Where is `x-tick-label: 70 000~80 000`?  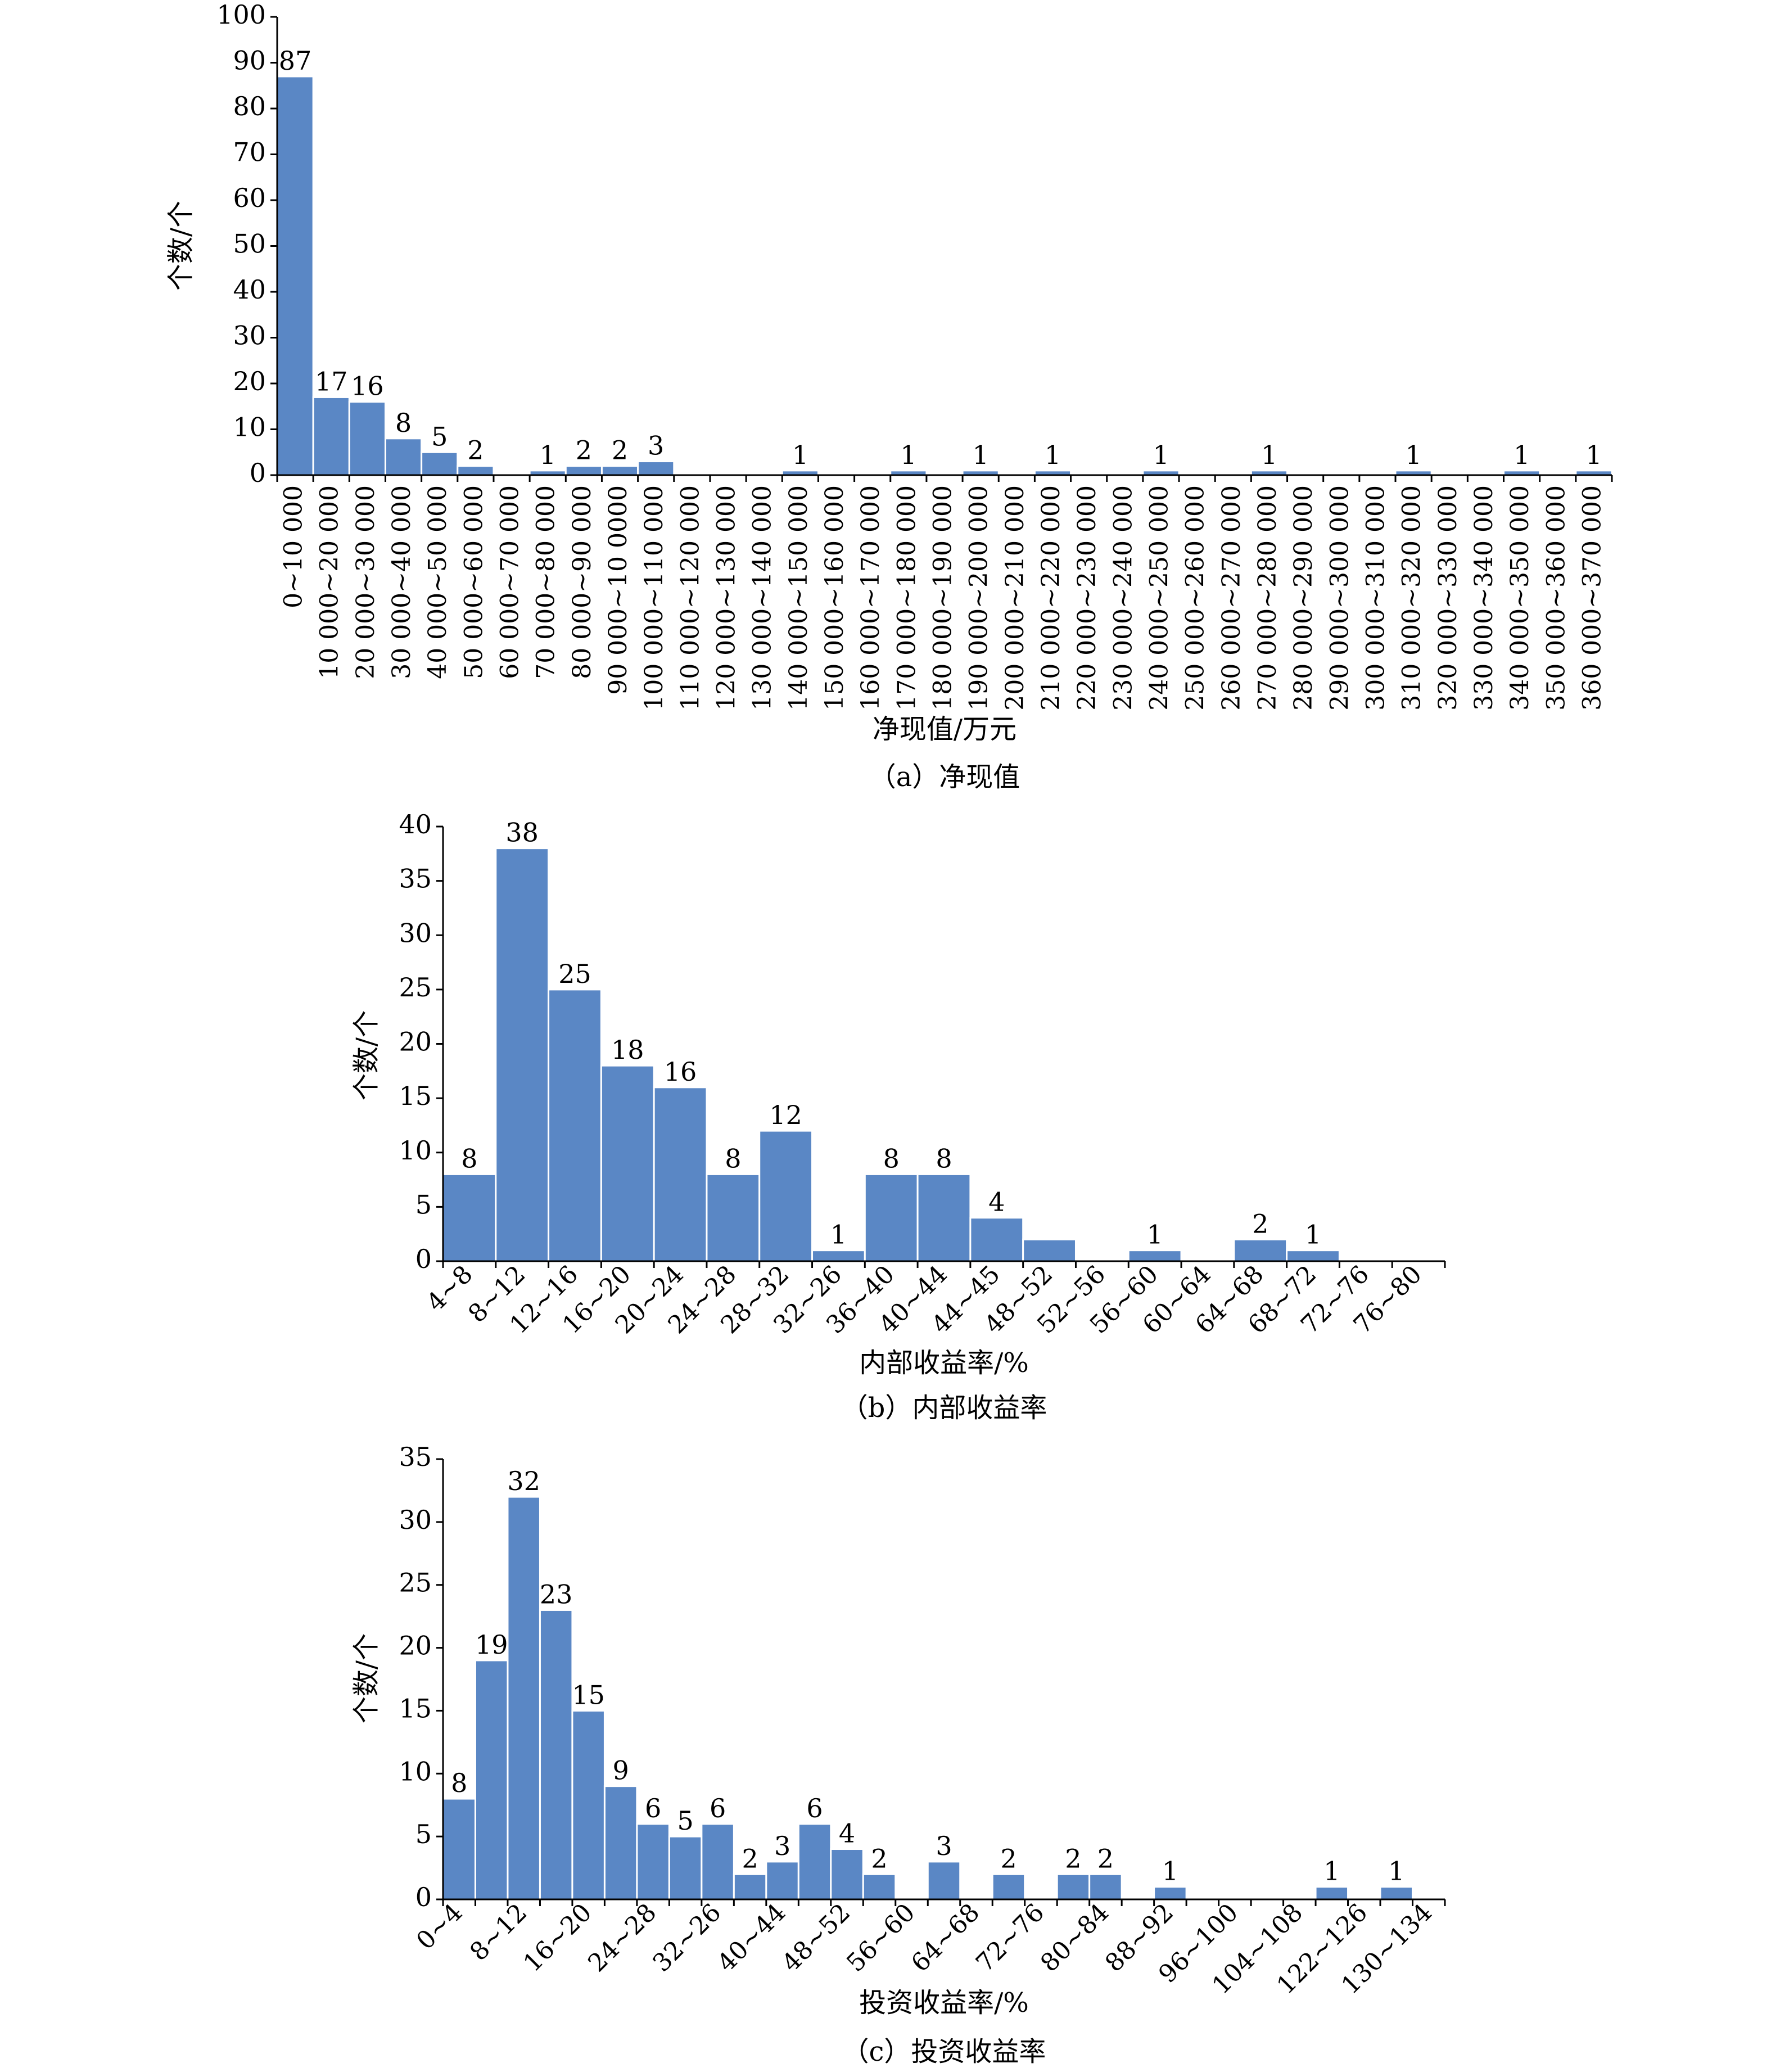 x-tick-label: 70 000~80 000 is located at coordinates (546, 582).